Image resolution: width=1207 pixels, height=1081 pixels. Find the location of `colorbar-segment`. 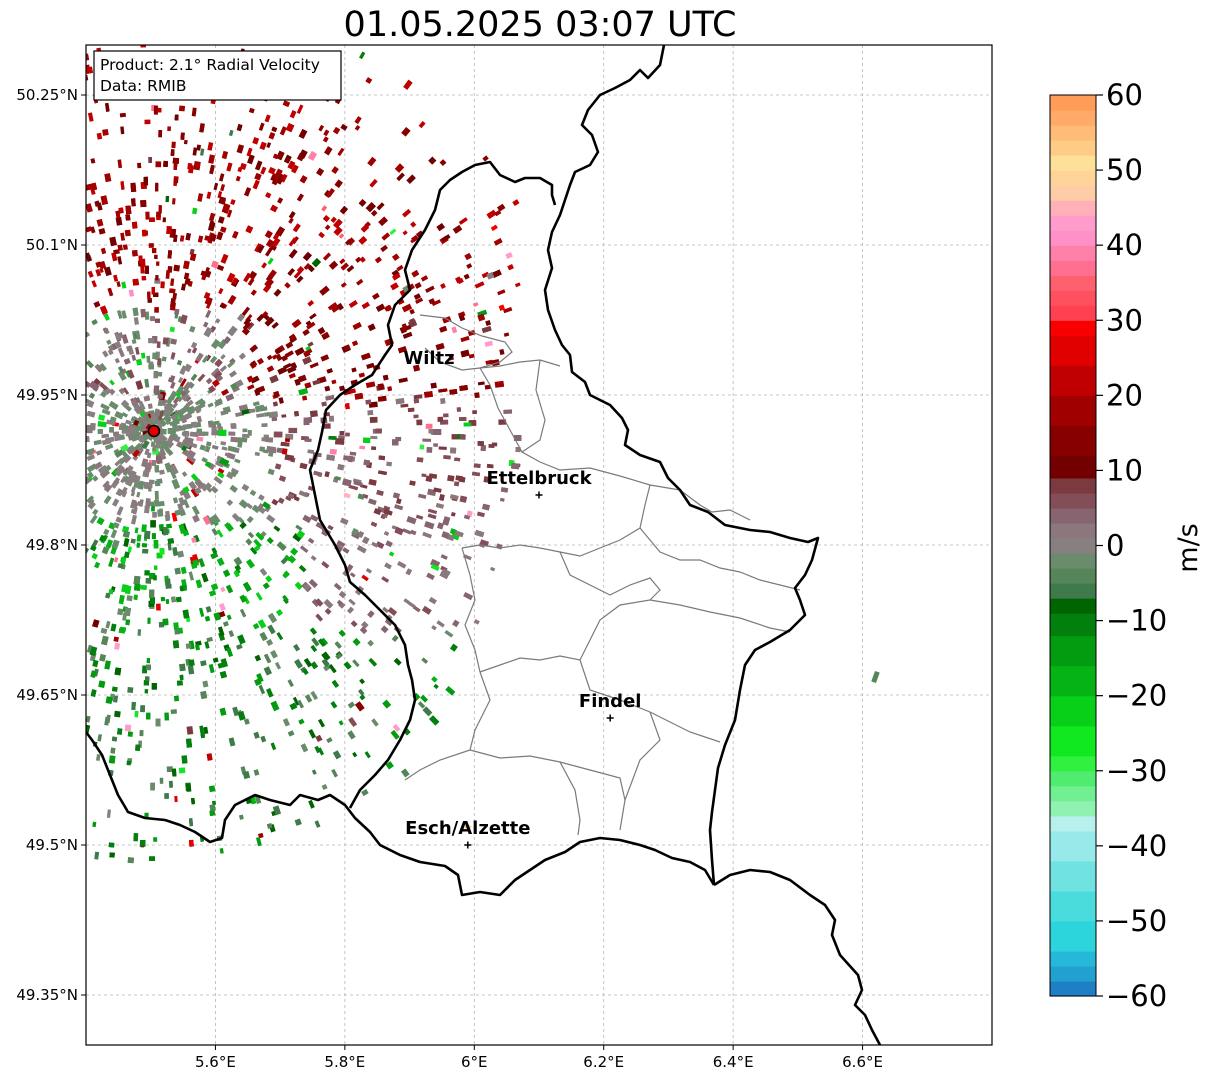

colorbar-segment is located at coordinates (1073, 380).